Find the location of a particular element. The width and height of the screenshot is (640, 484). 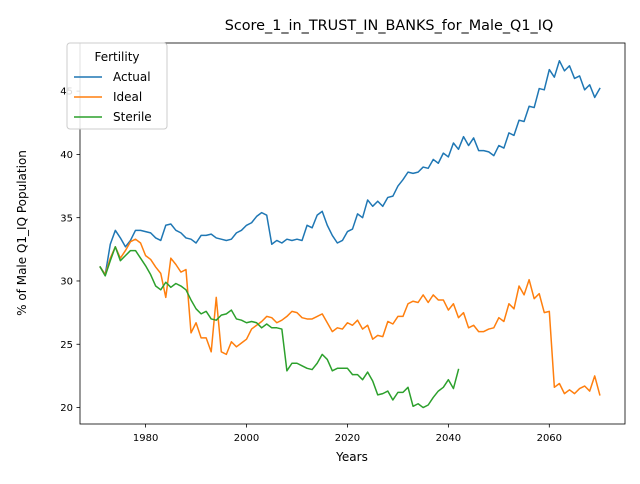

chart-title: Score_1_in_TRUST_IN_BANKS_for_Male_Q1_IQ is located at coordinates (389, 26).